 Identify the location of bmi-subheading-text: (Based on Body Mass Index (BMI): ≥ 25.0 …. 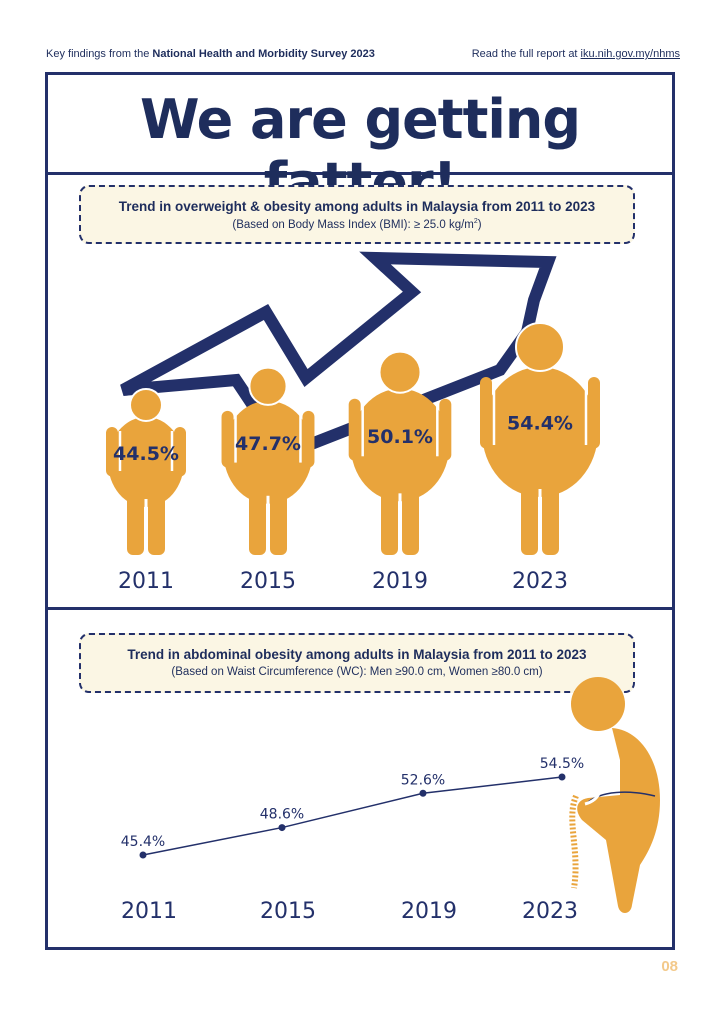
(353, 224).